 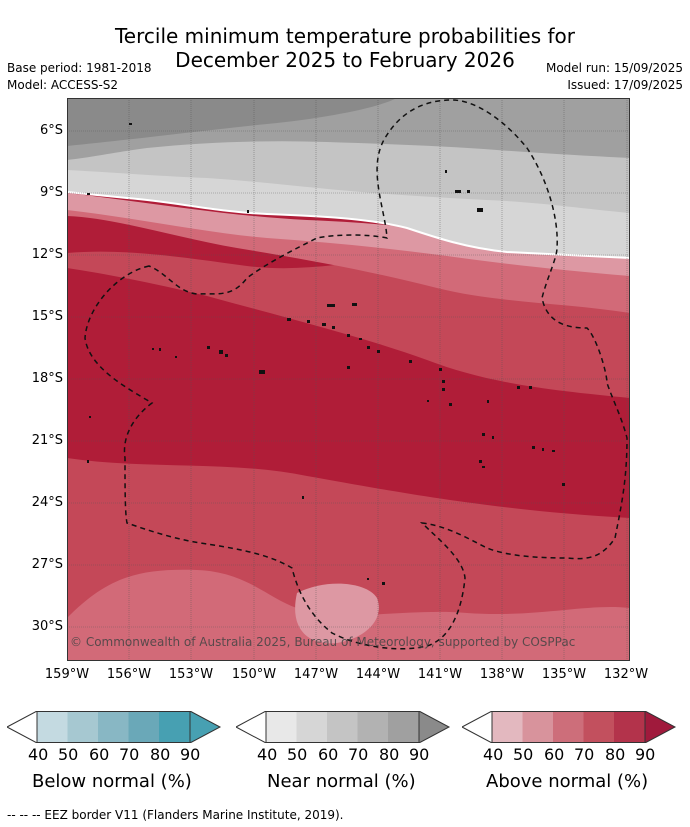 I want to click on near-tick-50: 50, so click(x=297, y=754).